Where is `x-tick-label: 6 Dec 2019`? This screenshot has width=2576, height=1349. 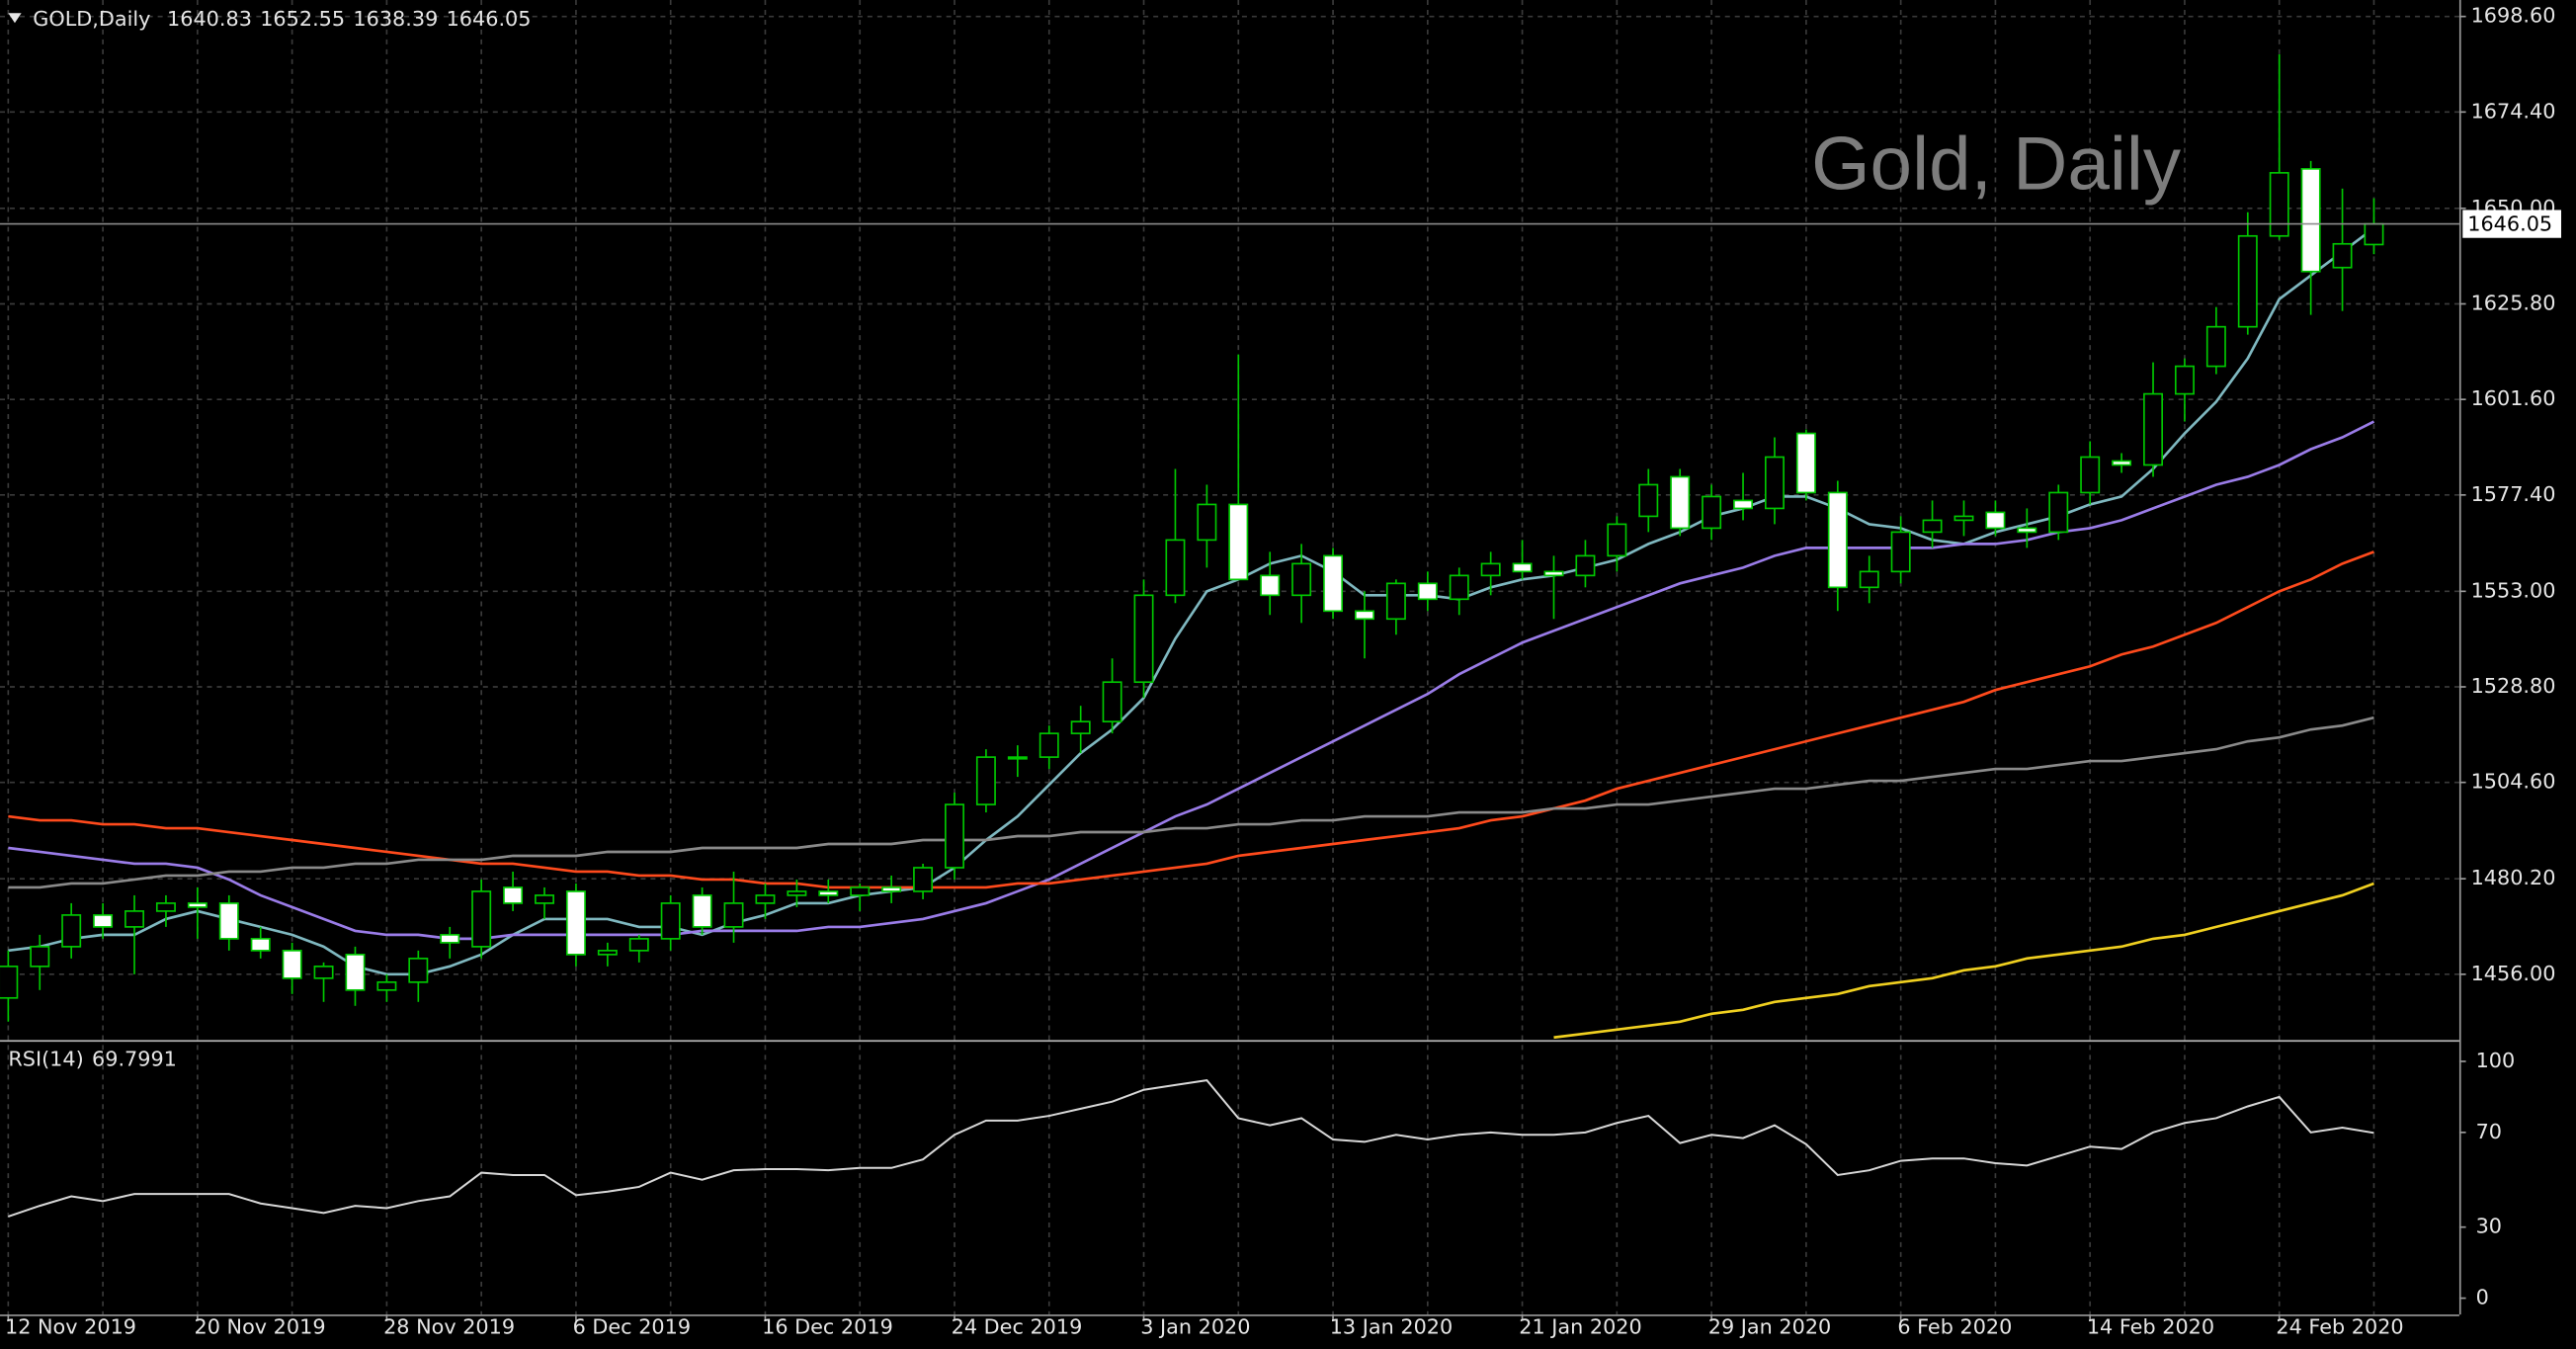 x-tick-label: 6 Dec 2019 is located at coordinates (632, 1326).